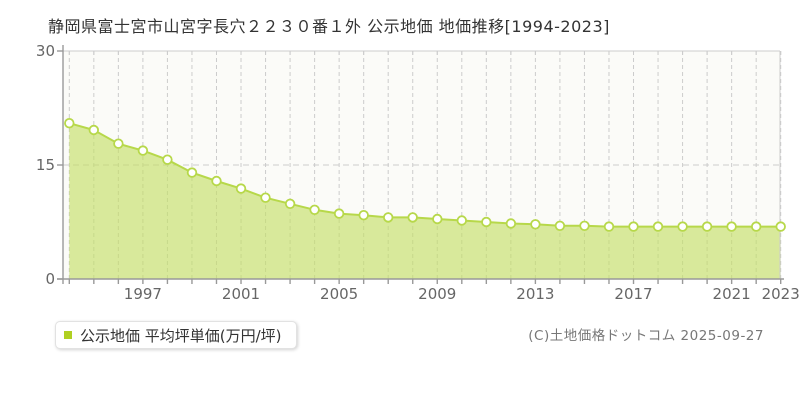 This screenshot has width=800, height=400. Describe the element at coordinates (50, 279) in the screenshot. I see `y-axis-label: 0` at that location.